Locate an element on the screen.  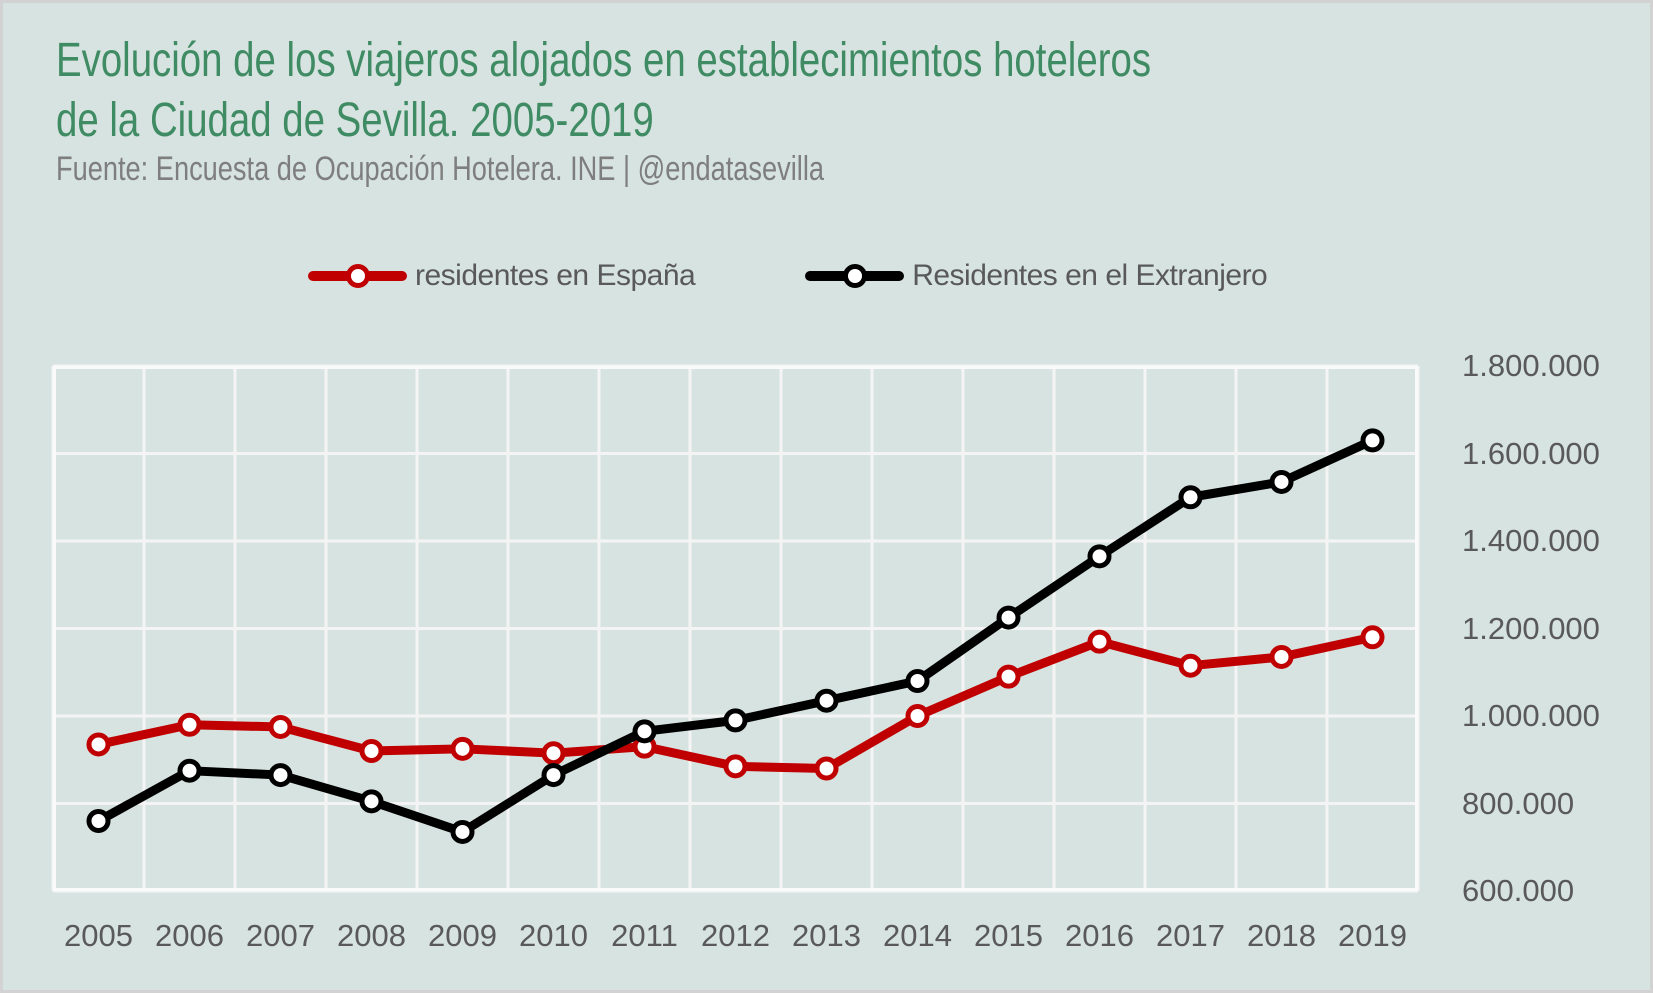
x-tick-label: 2012 is located at coordinates (735, 935).